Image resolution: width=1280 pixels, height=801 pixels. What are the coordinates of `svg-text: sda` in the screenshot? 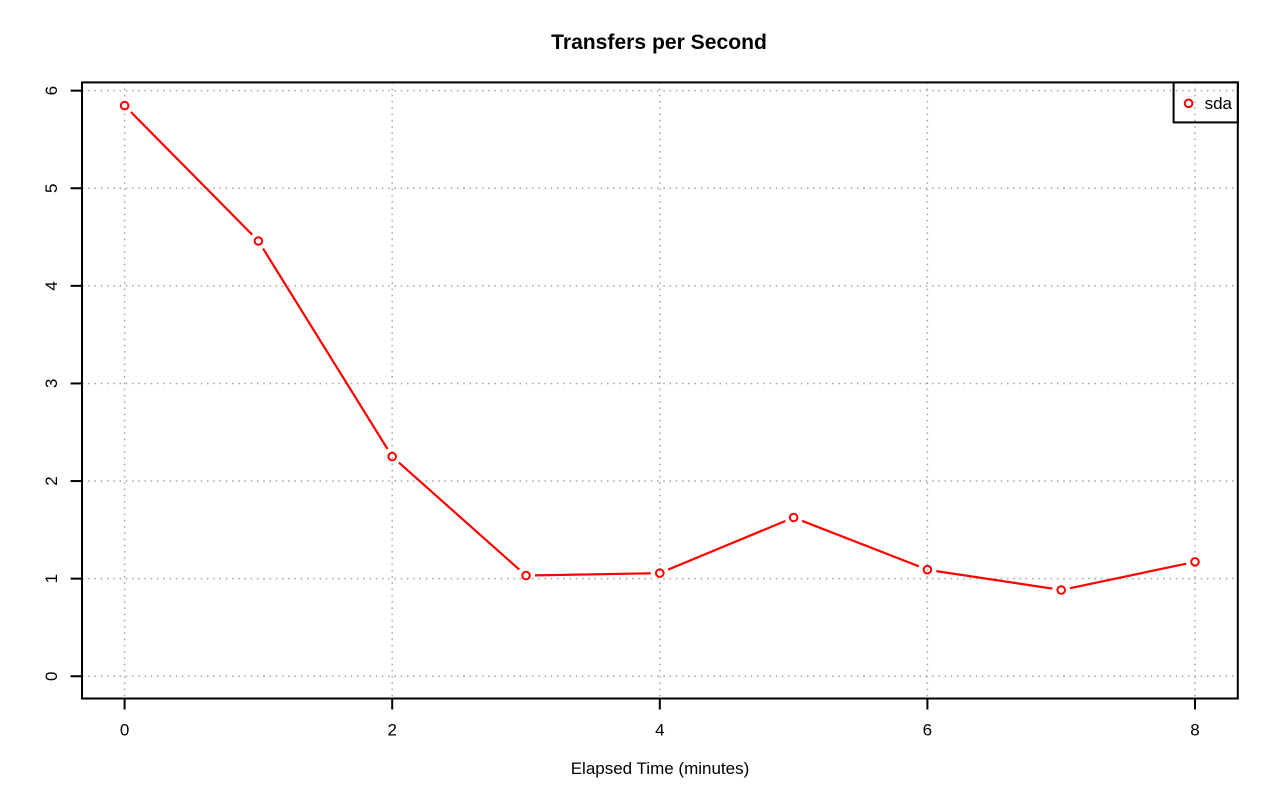 It's located at (1219, 103).